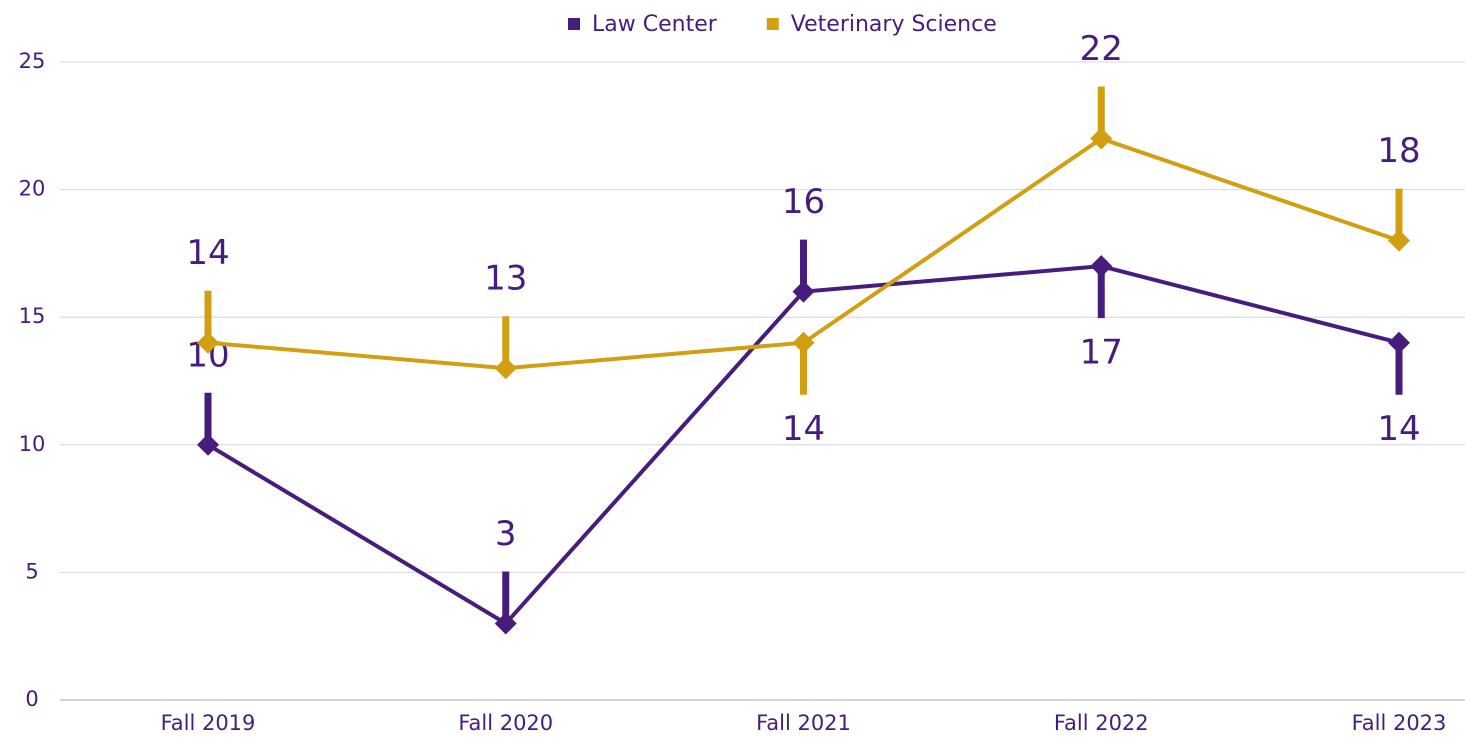 This screenshot has height=737, width=1465. I want to click on data-label: 3, so click(506, 534).